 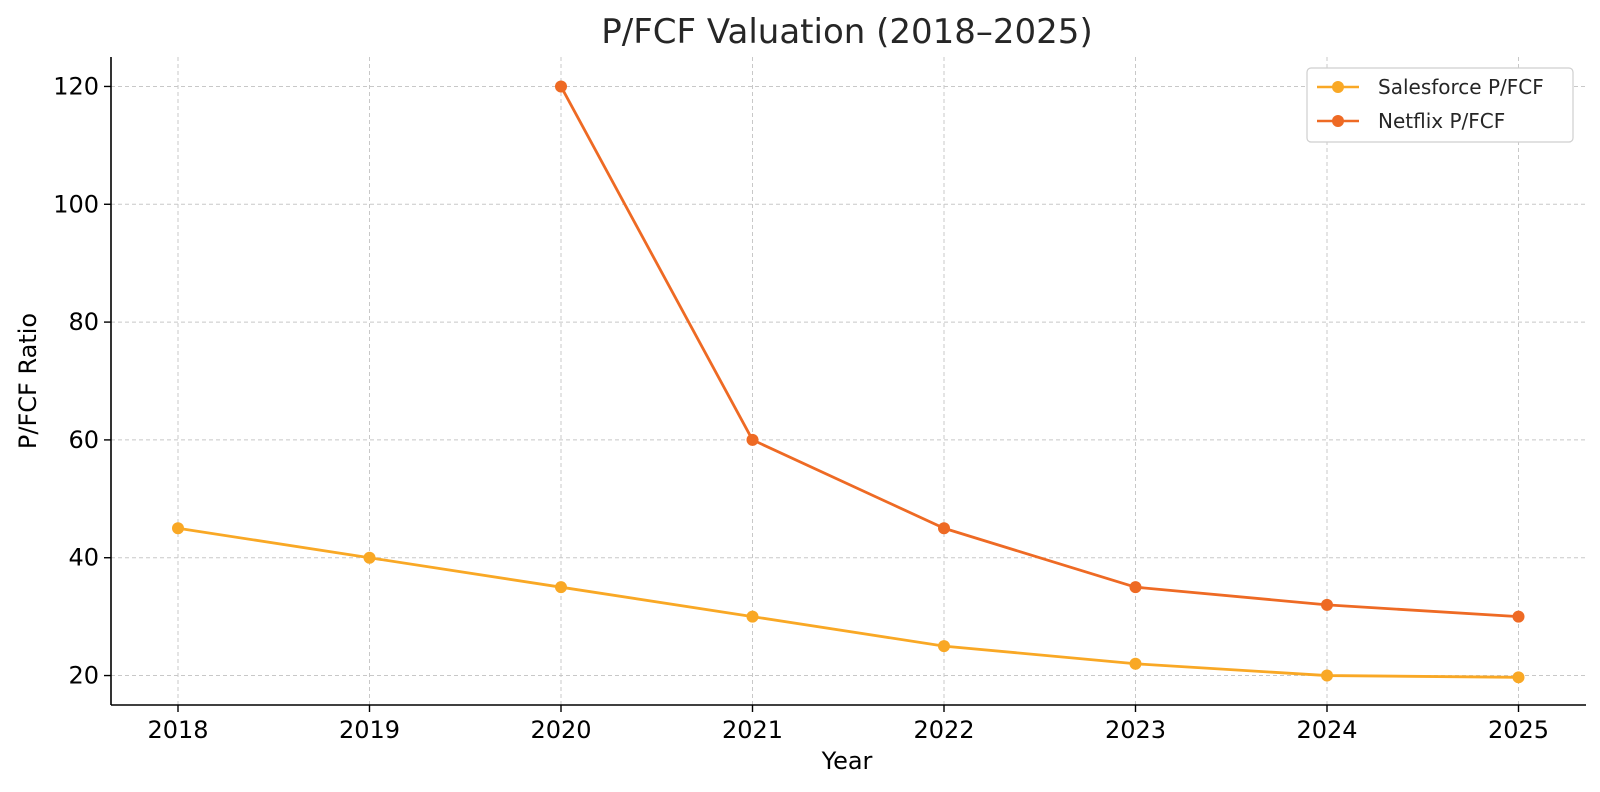 What do you see at coordinates (1326, 730) in the screenshot?
I see `x-tick-label: 2024` at bounding box center [1326, 730].